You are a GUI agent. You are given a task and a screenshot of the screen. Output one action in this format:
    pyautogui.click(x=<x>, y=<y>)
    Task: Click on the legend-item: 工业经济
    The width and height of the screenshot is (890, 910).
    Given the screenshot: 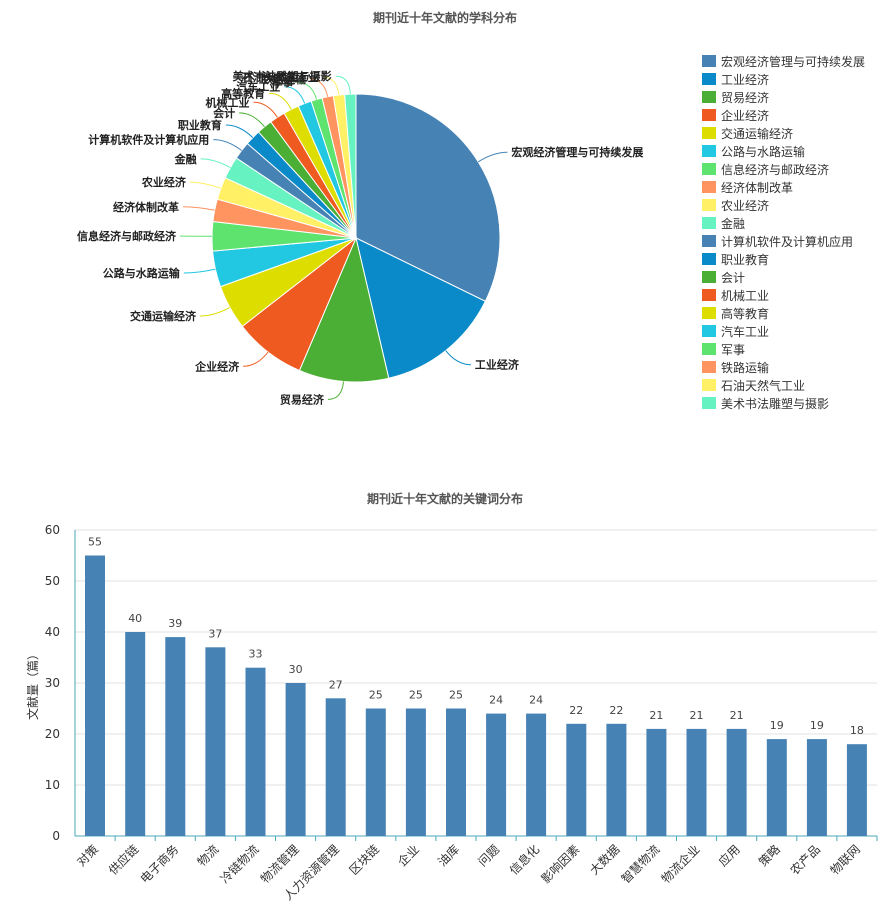 What is the action you would take?
    pyautogui.click(x=745, y=79)
    